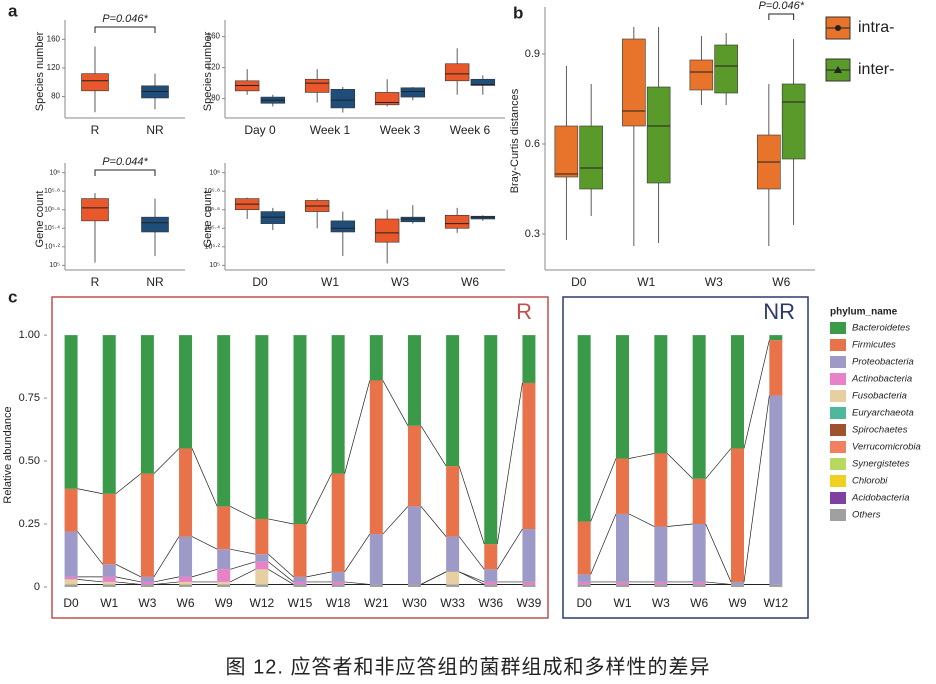 The height and width of the screenshot is (684, 936). I want to click on panel-label: c, so click(12, 296).